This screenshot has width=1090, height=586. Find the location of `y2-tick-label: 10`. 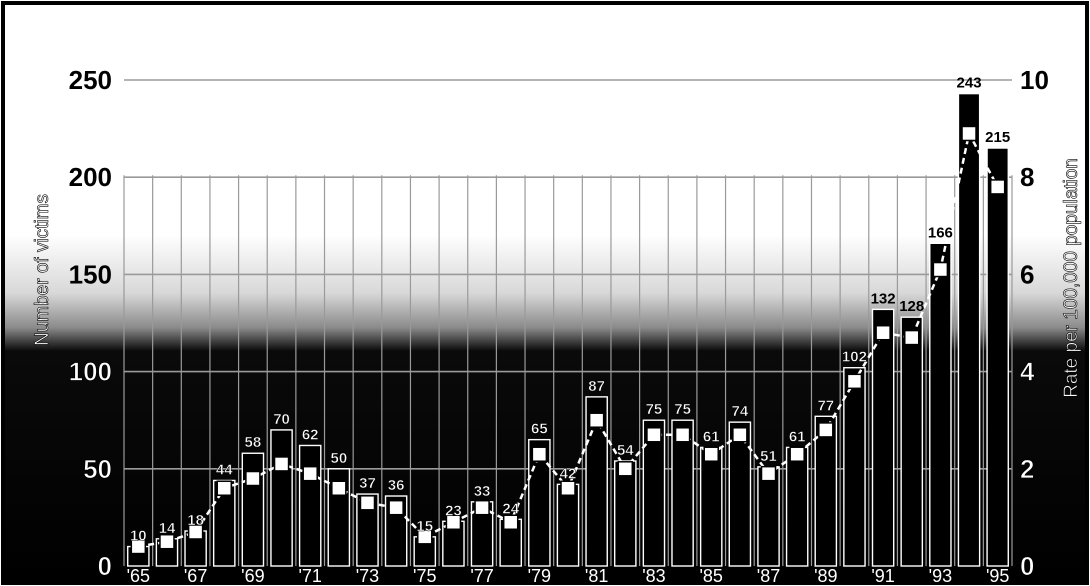

y2-tick-label: 10 is located at coordinates (1034, 80).